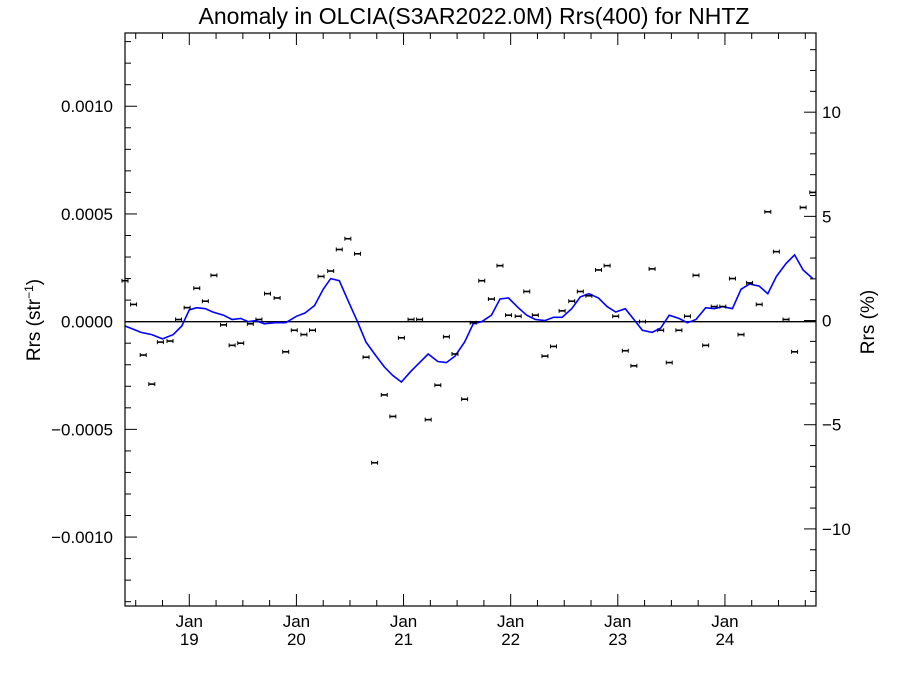  I want to click on left-tick-label-4: −0.0010, so click(82, 537).